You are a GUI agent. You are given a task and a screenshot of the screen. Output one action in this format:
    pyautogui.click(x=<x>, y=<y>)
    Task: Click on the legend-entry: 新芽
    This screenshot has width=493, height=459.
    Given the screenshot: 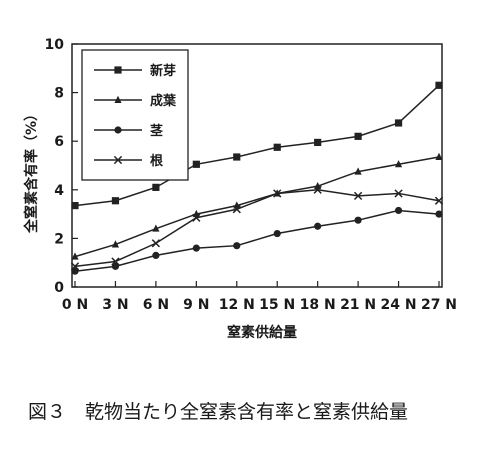 What is the action you would take?
    pyautogui.click(x=135, y=71)
    